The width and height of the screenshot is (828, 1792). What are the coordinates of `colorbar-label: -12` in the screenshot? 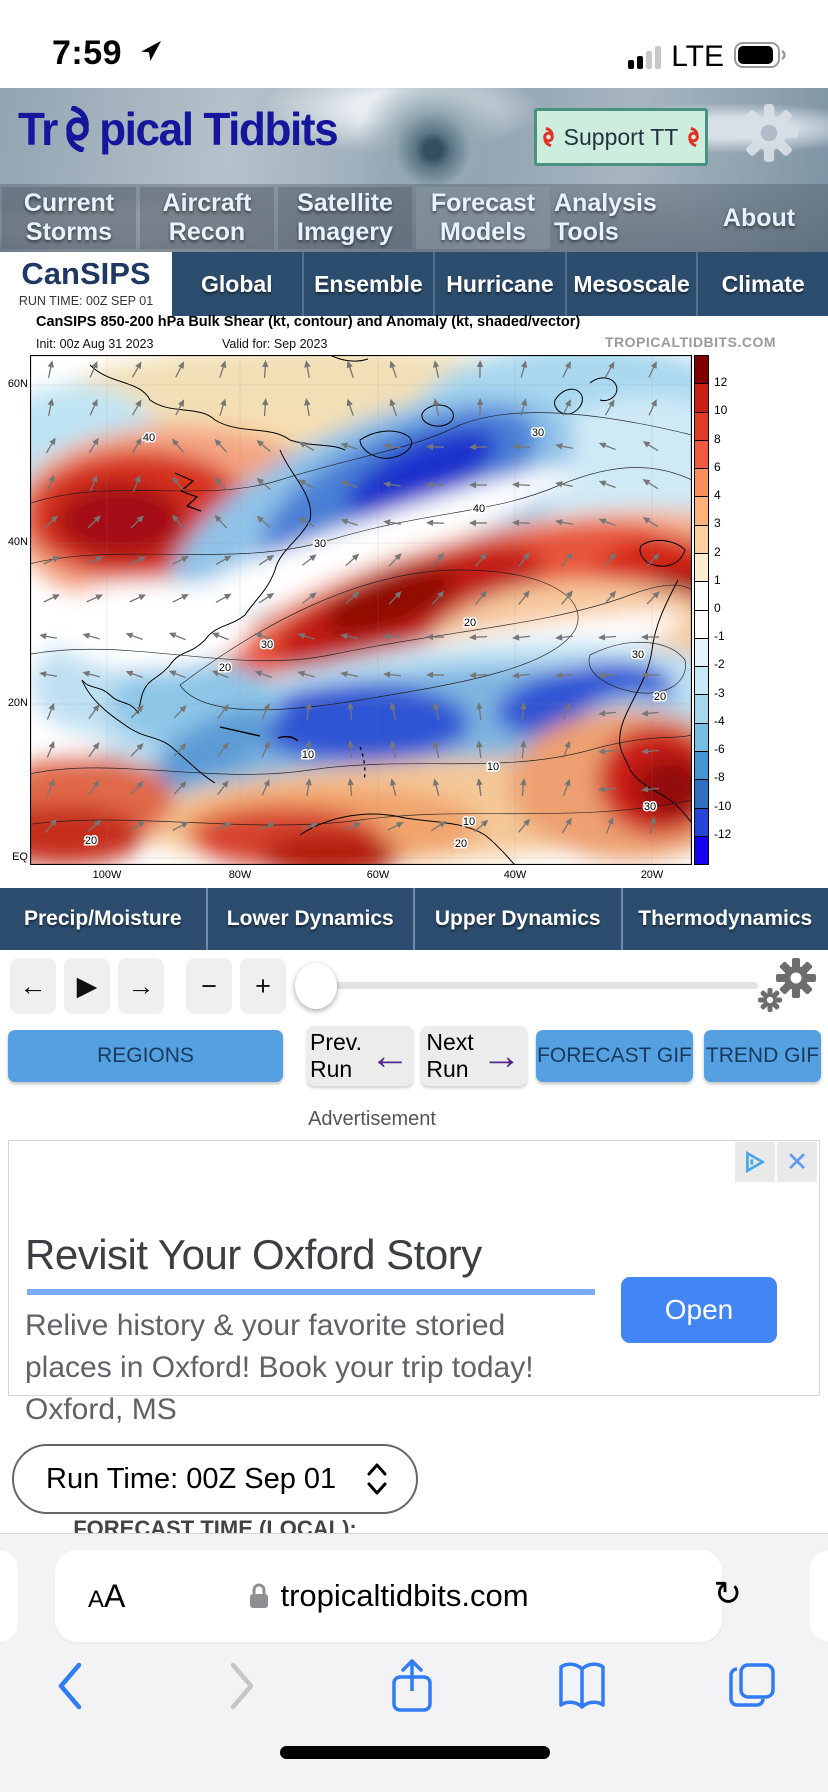 It's located at (723, 833).